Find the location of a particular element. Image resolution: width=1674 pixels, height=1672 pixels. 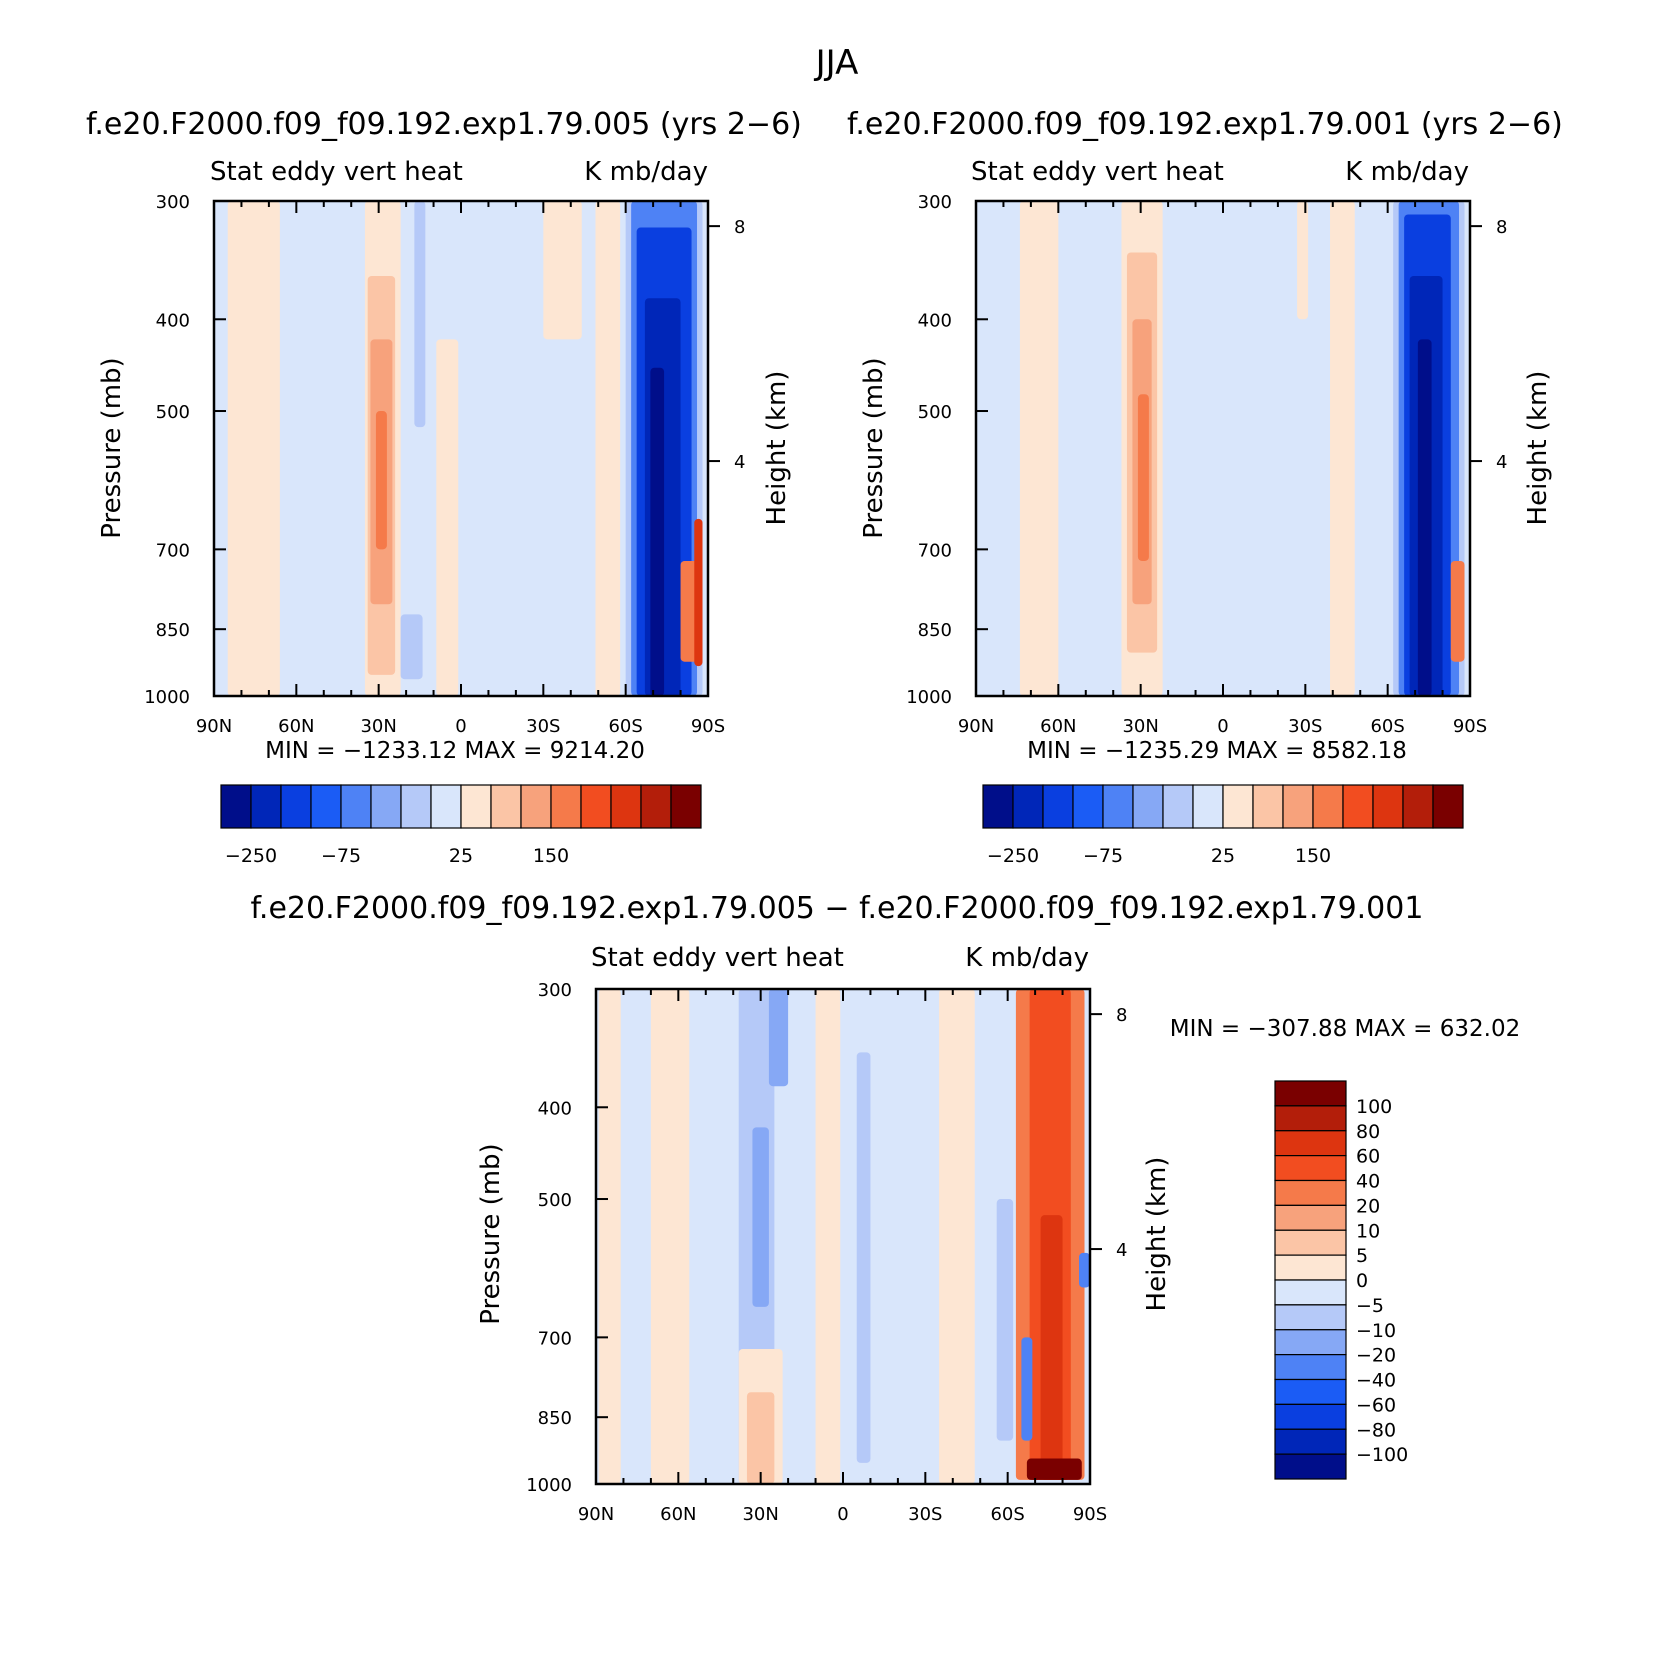

colorbar-label: 10 is located at coordinates (1368, 1231).